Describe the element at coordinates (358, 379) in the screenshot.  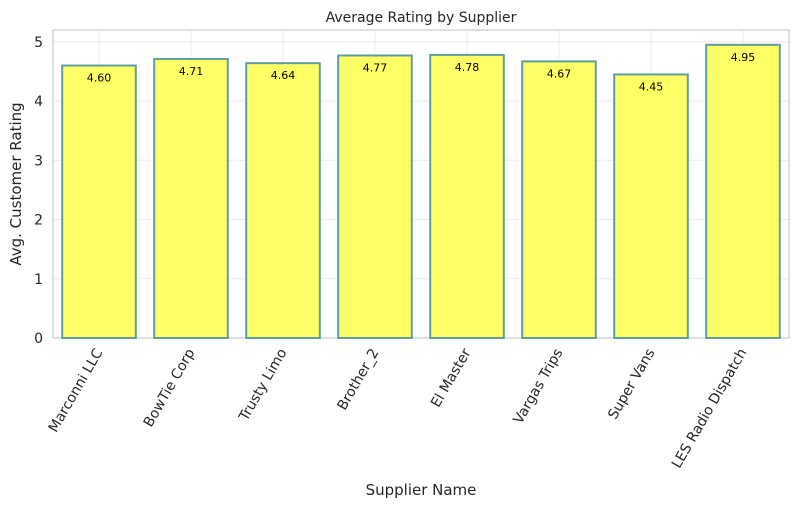
I see `x-tick-label: Brother_2` at that location.